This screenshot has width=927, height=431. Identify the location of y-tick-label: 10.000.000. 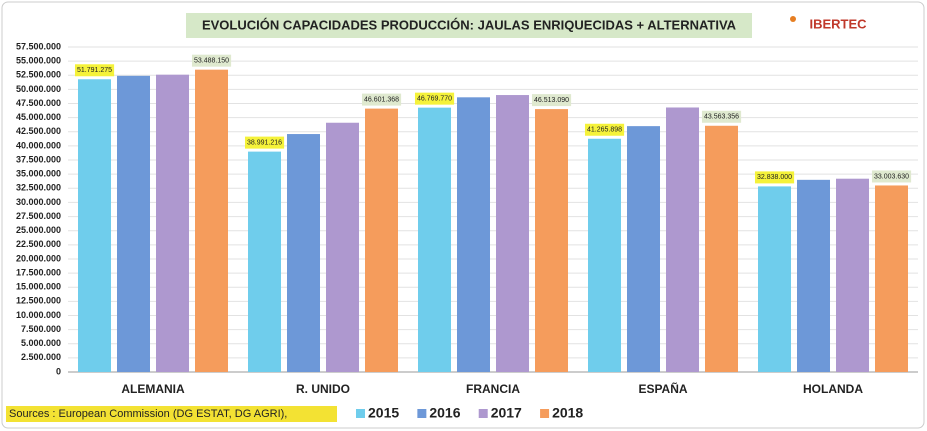
(38, 315).